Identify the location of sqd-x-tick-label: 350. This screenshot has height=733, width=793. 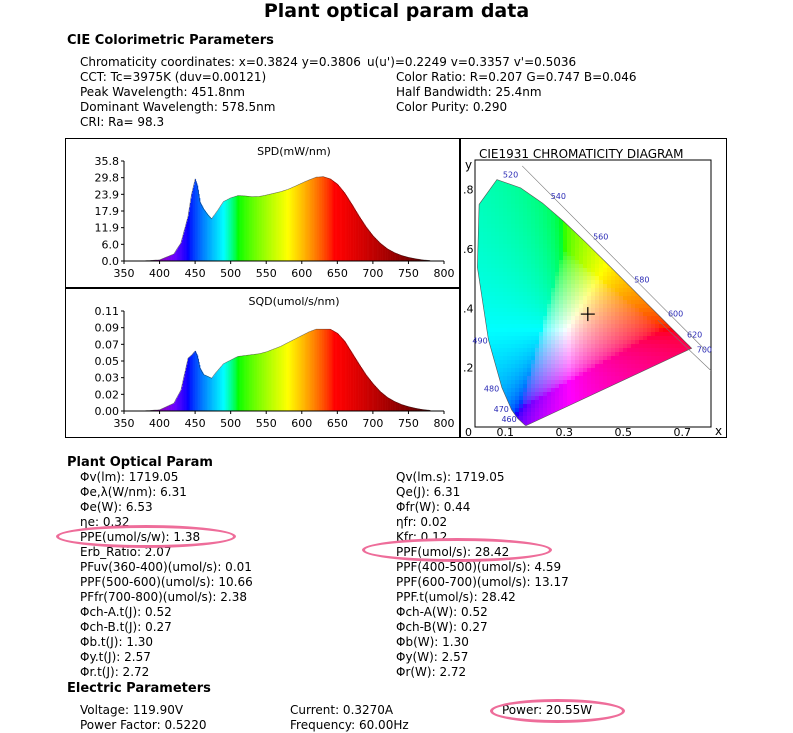
(124, 423).